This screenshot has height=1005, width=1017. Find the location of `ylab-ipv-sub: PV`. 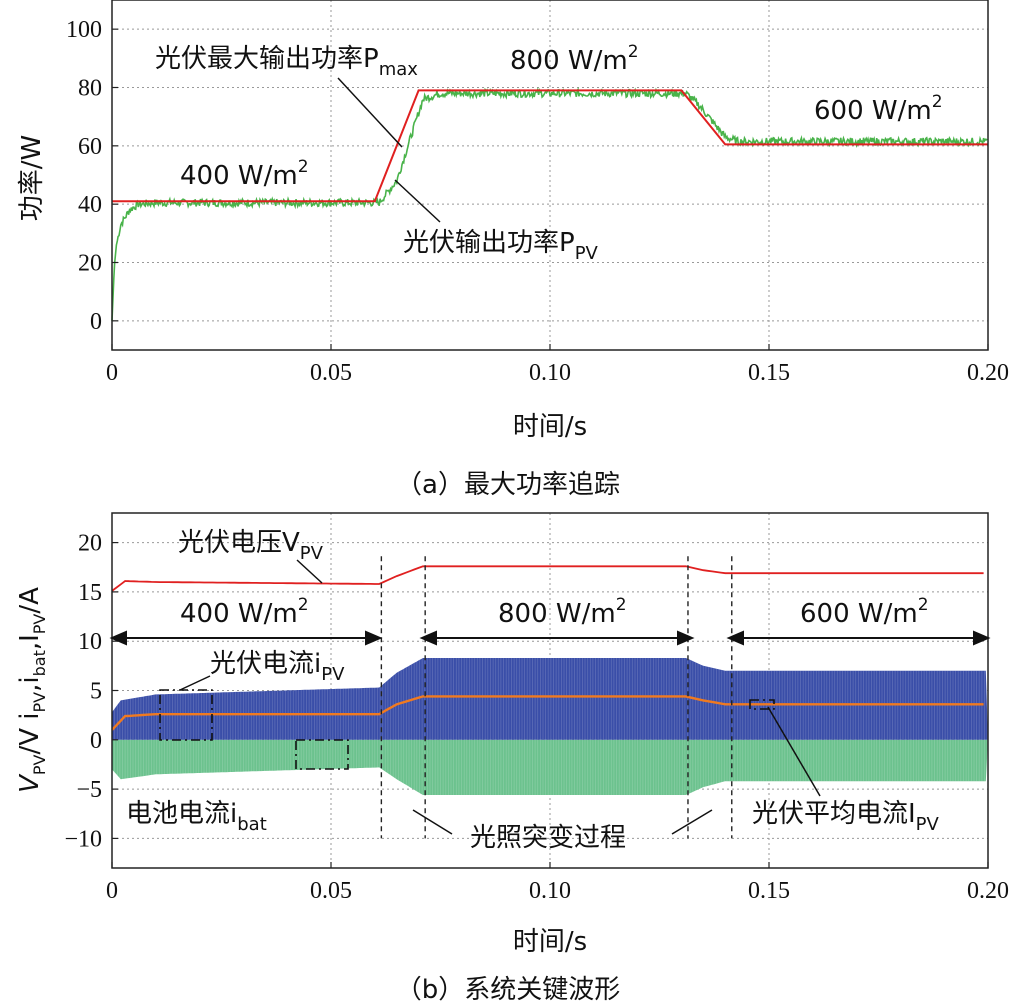

ylab-ipv-sub: PV is located at coordinates (39, 624).